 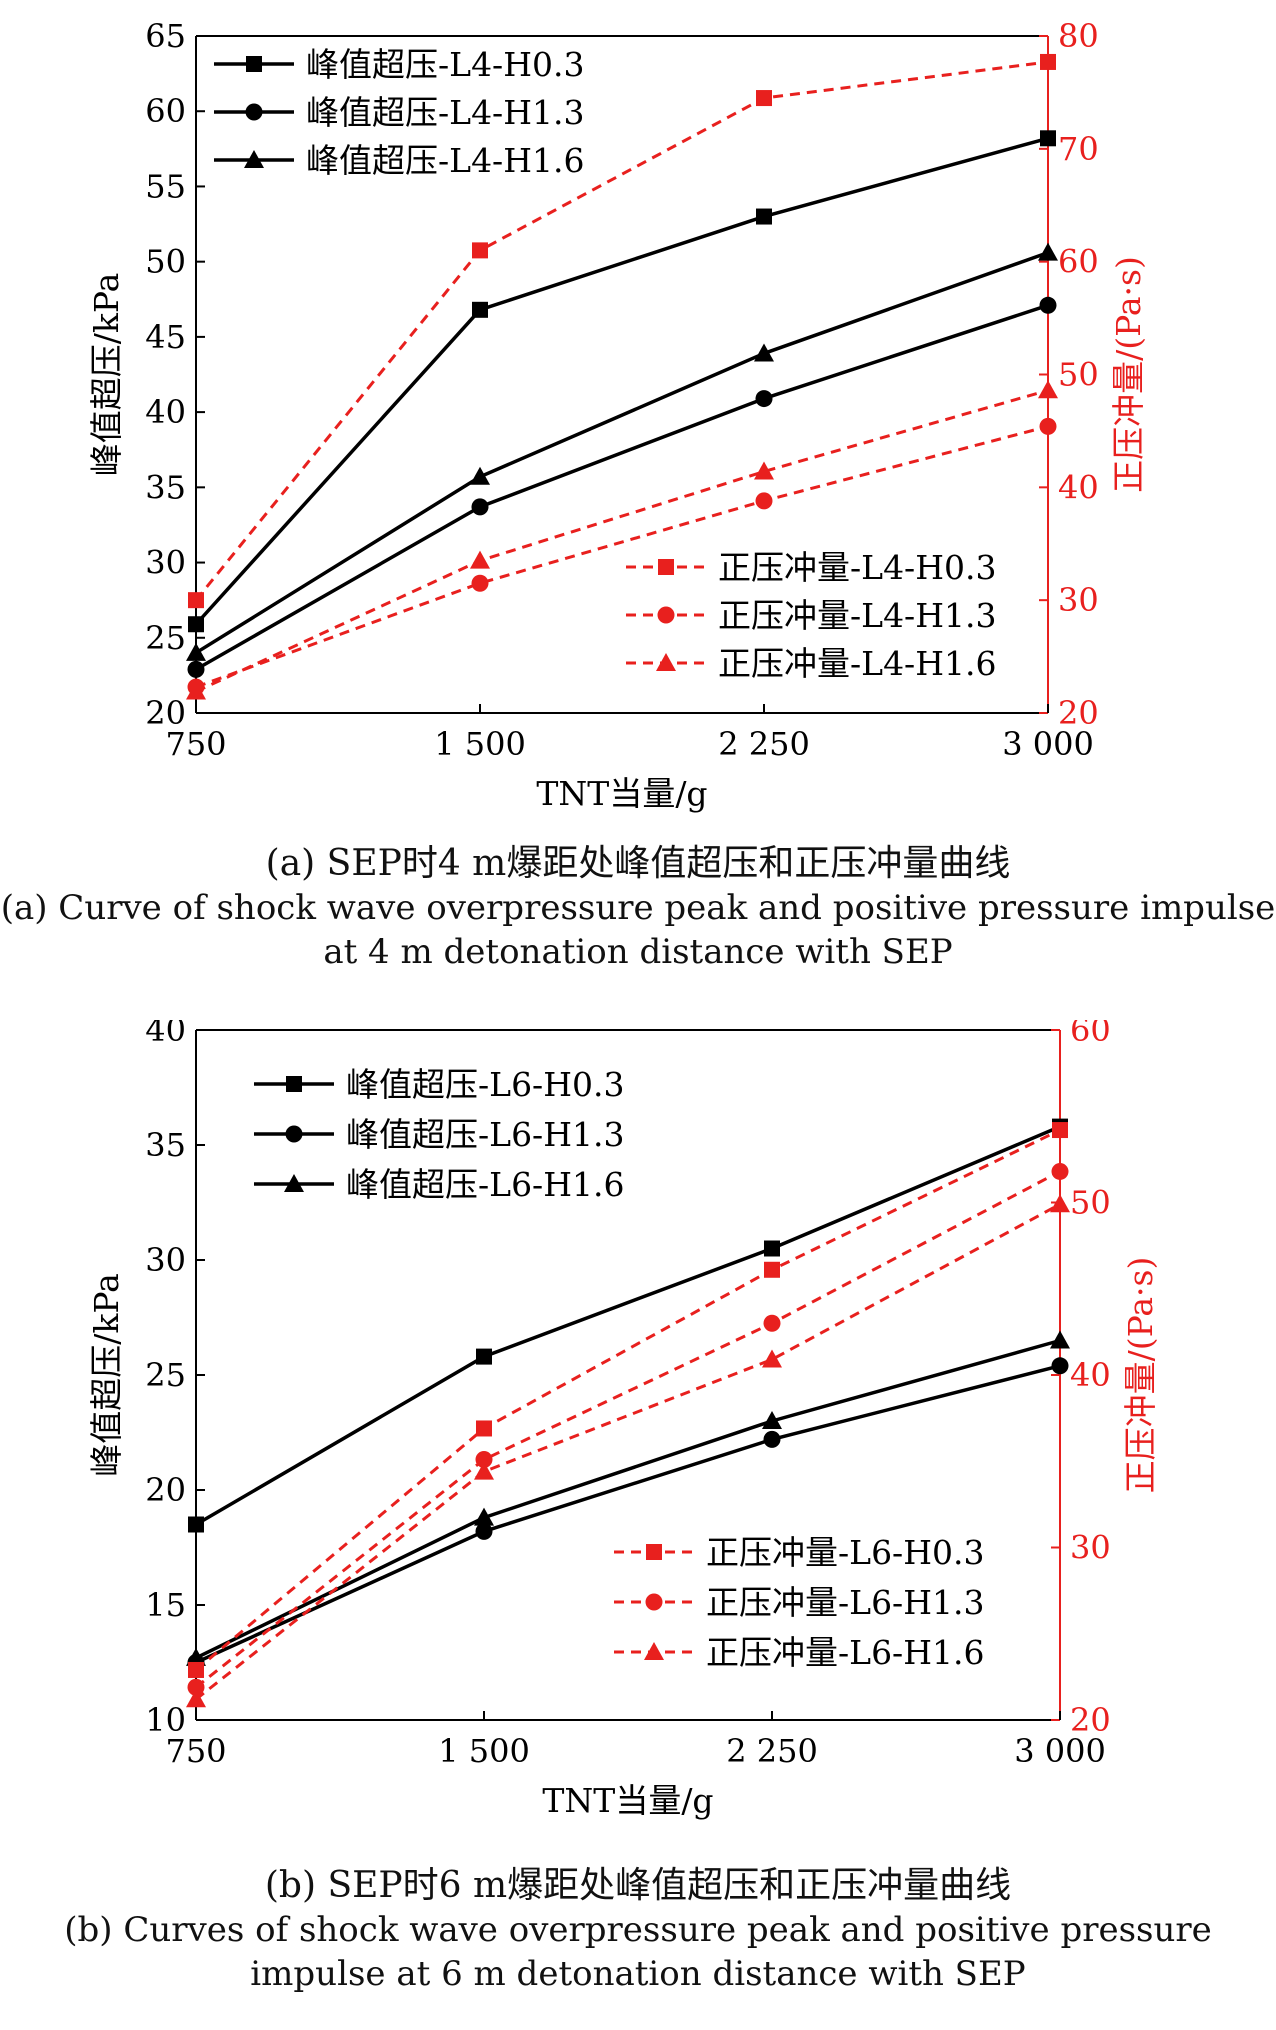 What do you see at coordinates (1090, 1548) in the screenshot?
I see `y-tick-label-right: 30` at bounding box center [1090, 1548].